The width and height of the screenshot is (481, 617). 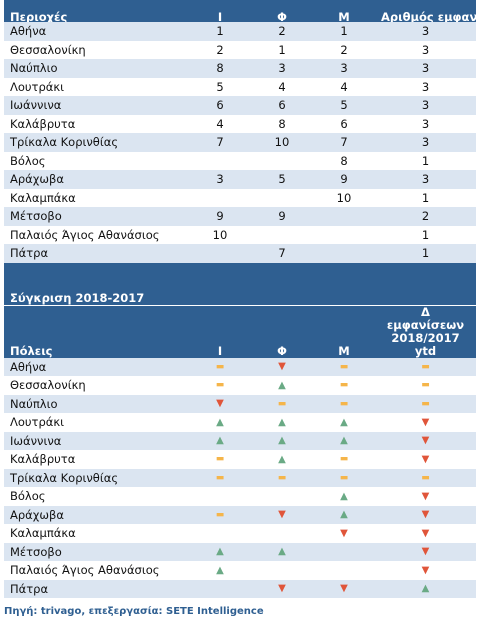 What do you see at coordinates (48, 385) in the screenshot?
I see `name-cell: Θεσσαλονίκη` at bounding box center [48, 385].